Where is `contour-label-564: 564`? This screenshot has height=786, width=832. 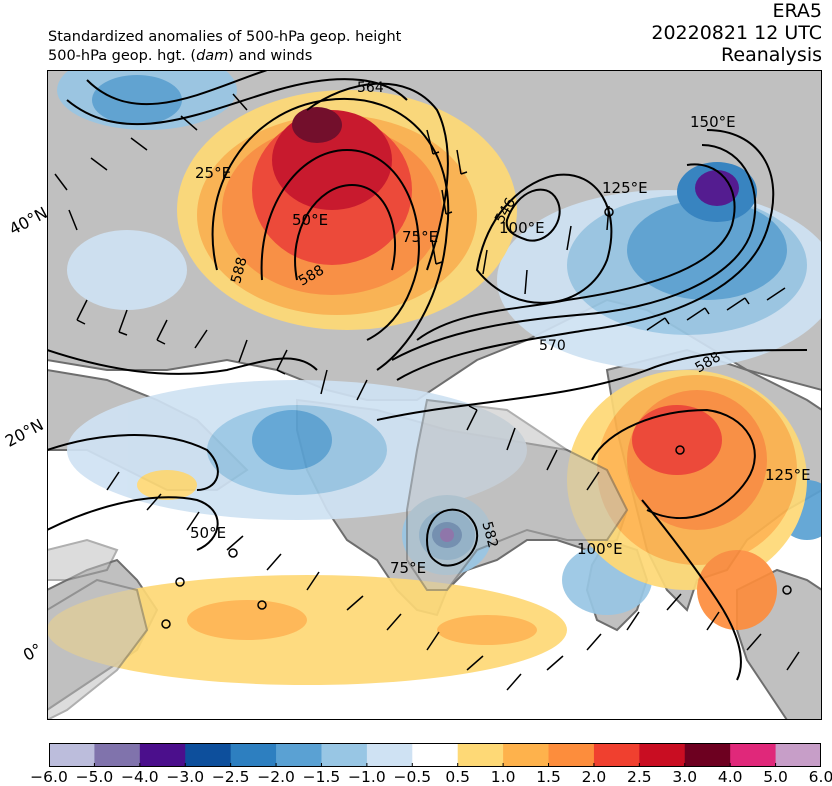 contour-label-564: 564 is located at coordinates (370, 88).